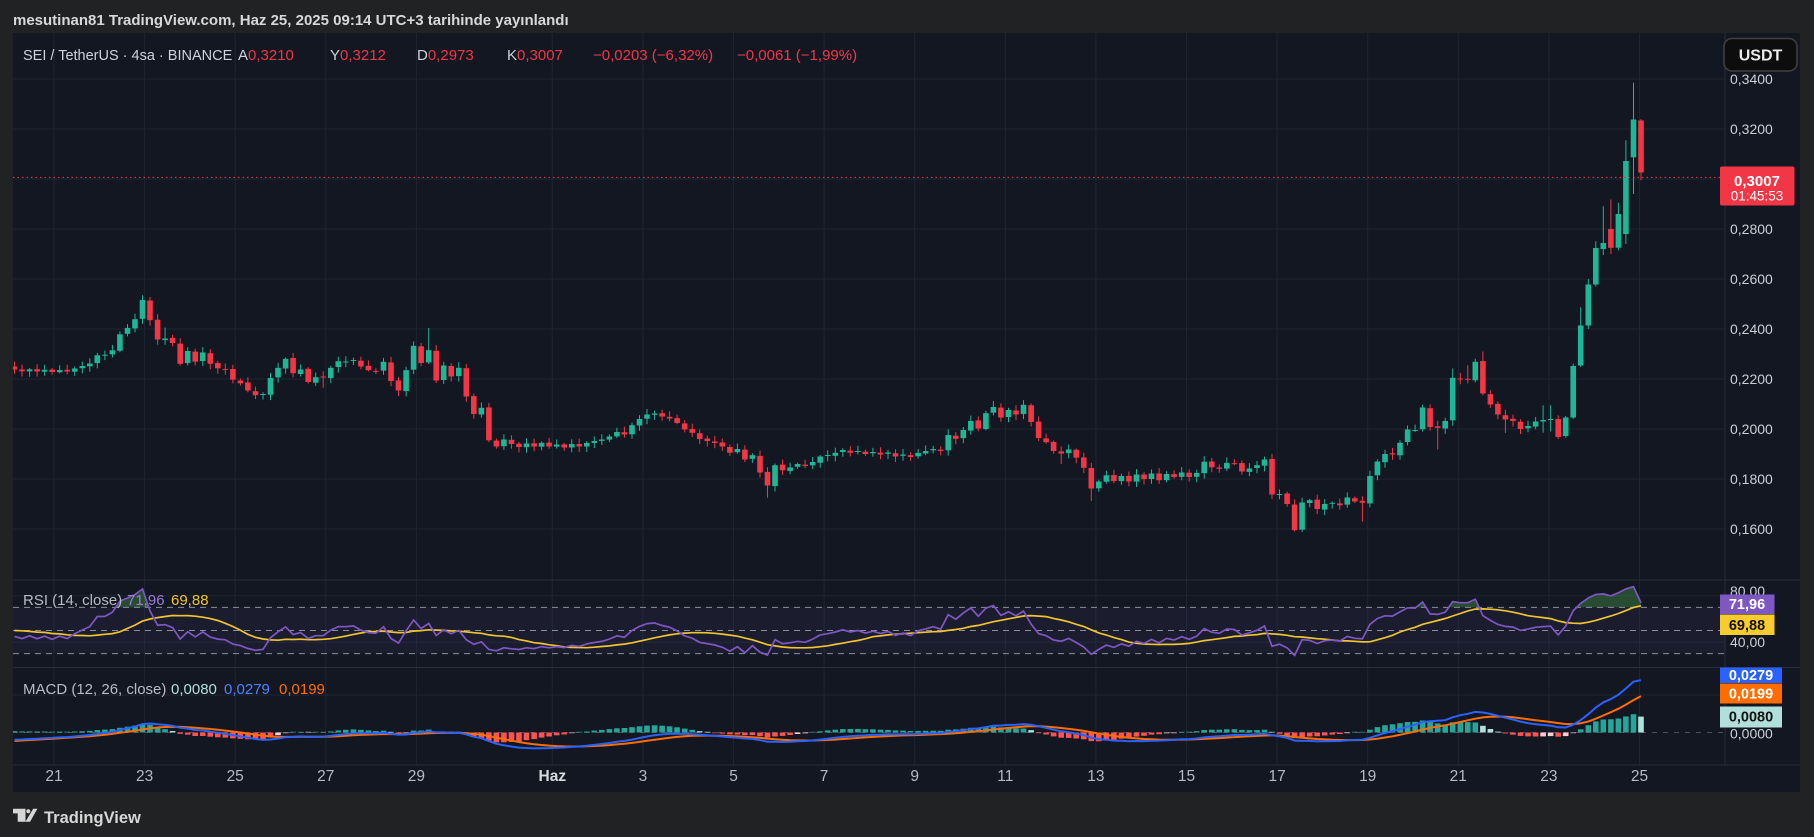 The width and height of the screenshot is (1814, 837). Describe the element at coordinates (1367, 776) in the screenshot. I see `svg-text: 19` at that location.